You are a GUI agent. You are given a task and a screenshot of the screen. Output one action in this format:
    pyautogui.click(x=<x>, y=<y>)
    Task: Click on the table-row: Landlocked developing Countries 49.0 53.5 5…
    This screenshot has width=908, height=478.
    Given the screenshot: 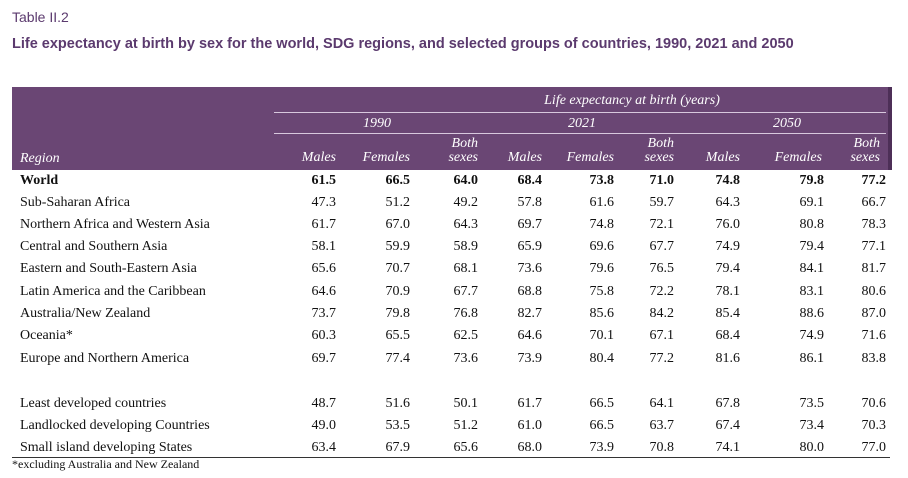 What is the action you would take?
    pyautogui.click(x=452, y=426)
    